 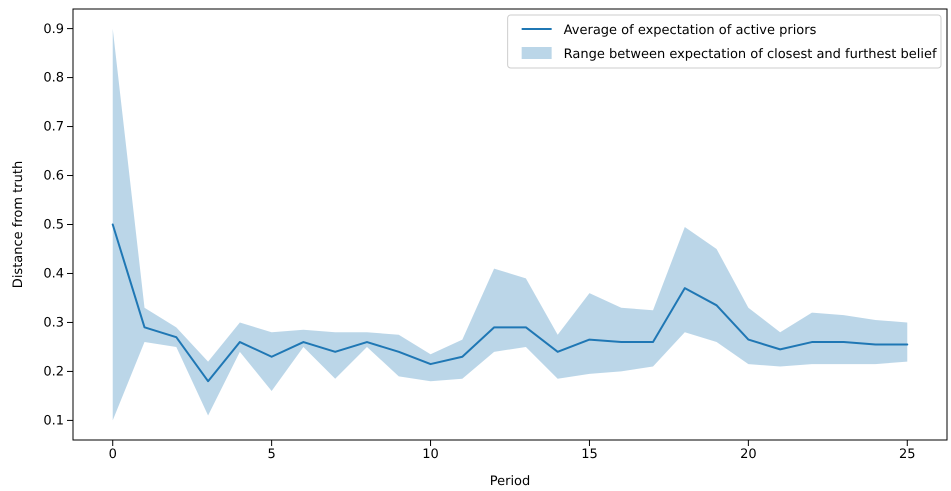 I want to click on y-tick-label: 0.2, so click(x=53, y=372).